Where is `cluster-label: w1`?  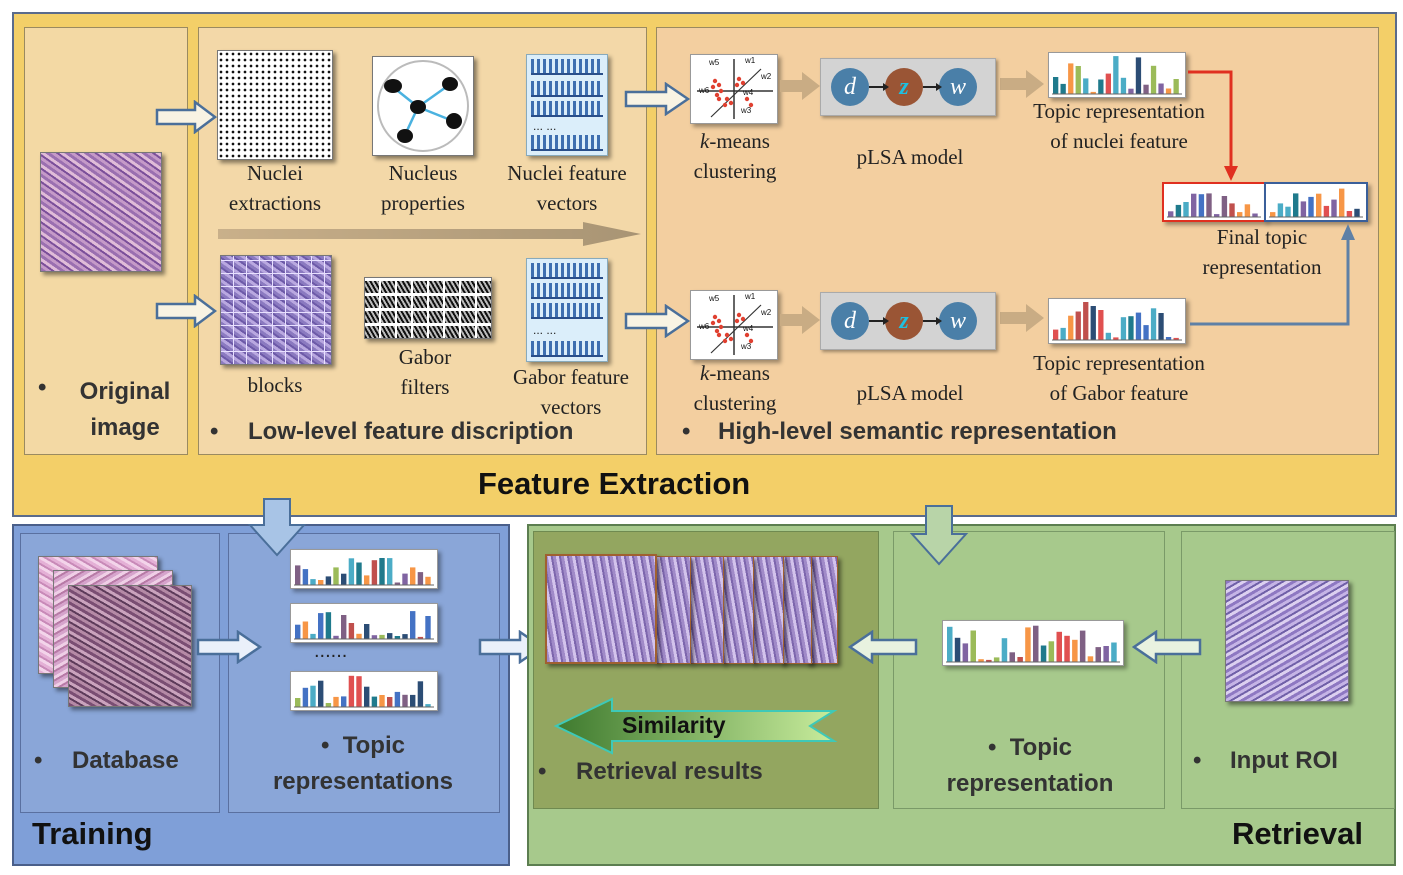
cluster-label: w1 is located at coordinates (750, 60).